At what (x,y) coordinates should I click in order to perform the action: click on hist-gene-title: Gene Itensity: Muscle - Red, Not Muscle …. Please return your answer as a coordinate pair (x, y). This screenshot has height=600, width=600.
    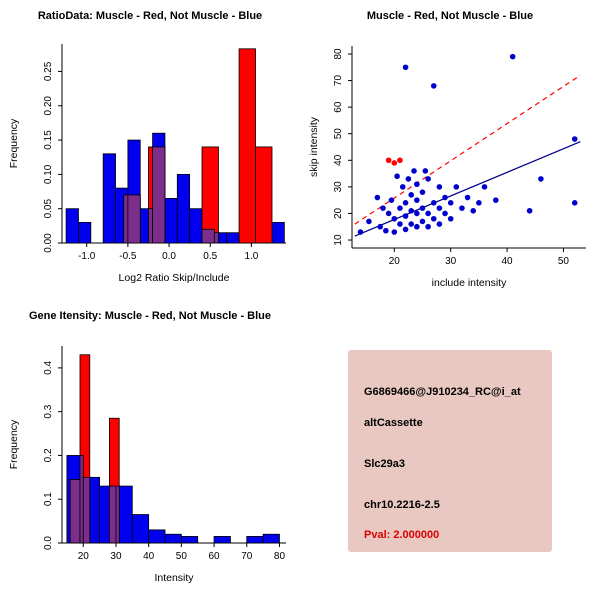
    Looking at the image, I should click on (150, 316).